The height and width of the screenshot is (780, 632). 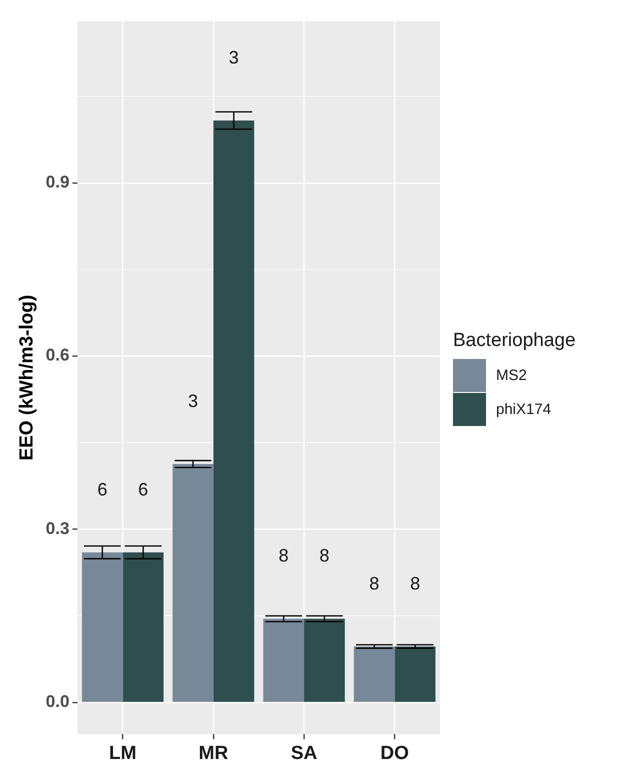 I want to click on legend-label: MS2, so click(x=511, y=375).